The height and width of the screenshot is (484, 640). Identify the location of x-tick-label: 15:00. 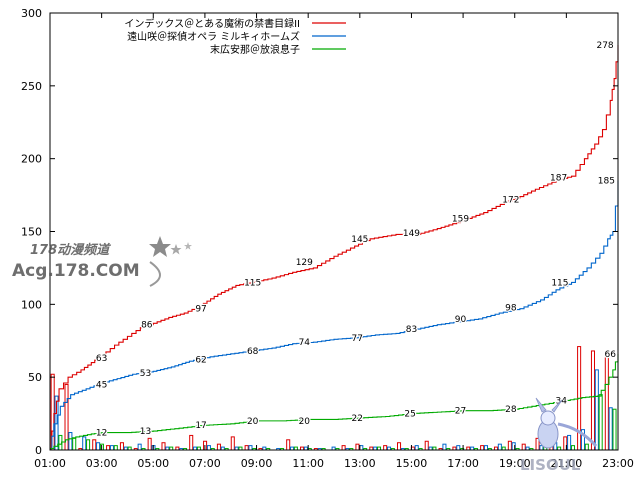
(412, 463).